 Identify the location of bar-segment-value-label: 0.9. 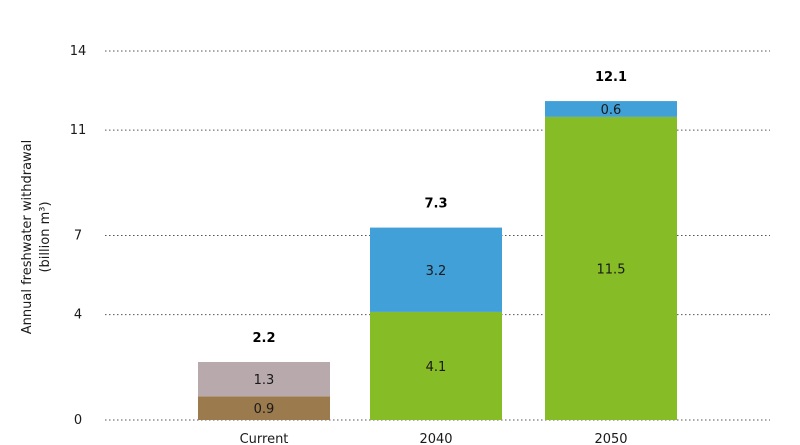
(264, 409).